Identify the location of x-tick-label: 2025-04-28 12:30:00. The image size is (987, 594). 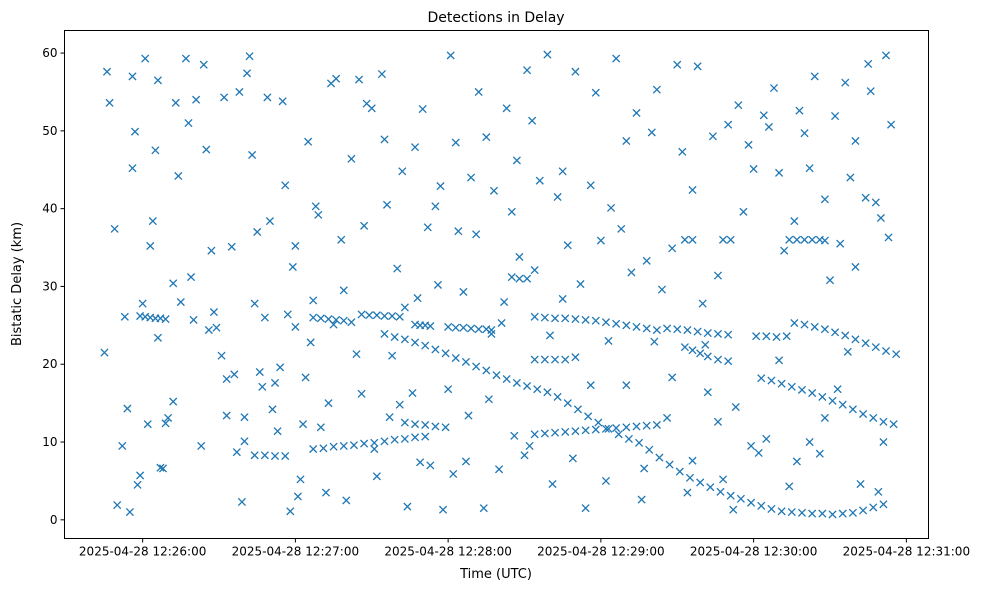
(753, 552).